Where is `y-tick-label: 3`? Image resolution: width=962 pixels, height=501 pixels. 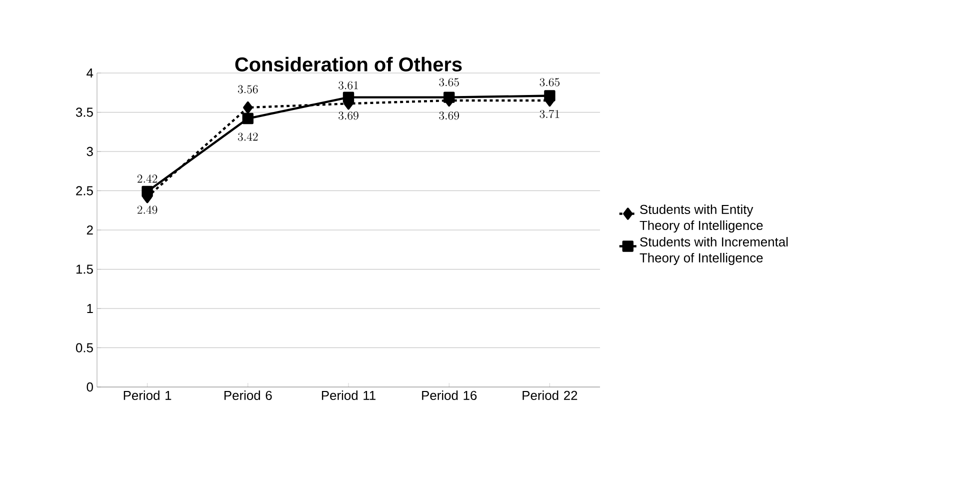 y-tick-label: 3 is located at coordinates (89, 151).